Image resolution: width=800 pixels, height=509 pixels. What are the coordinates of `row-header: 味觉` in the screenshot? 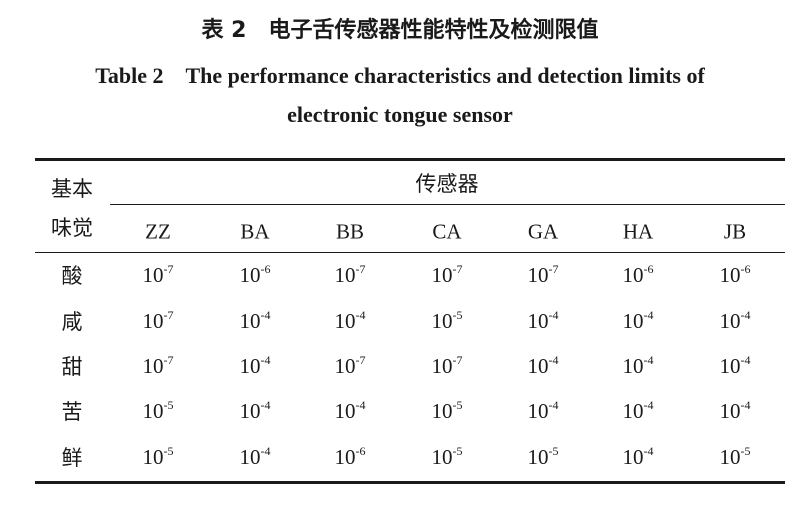 It's located at (72, 228).